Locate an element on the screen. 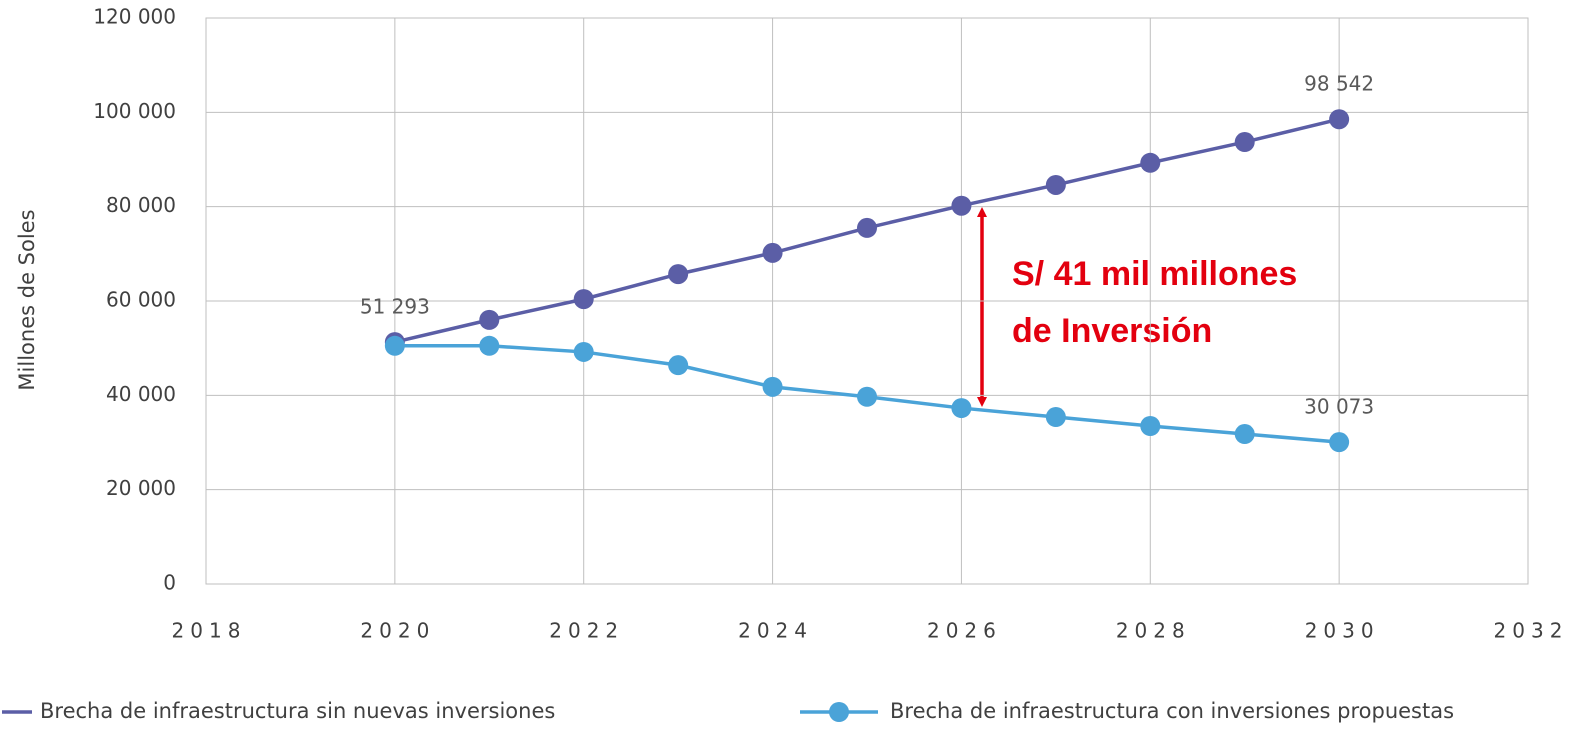  annotation: S/ 41 mil millones is located at coordinates (1154, 274).